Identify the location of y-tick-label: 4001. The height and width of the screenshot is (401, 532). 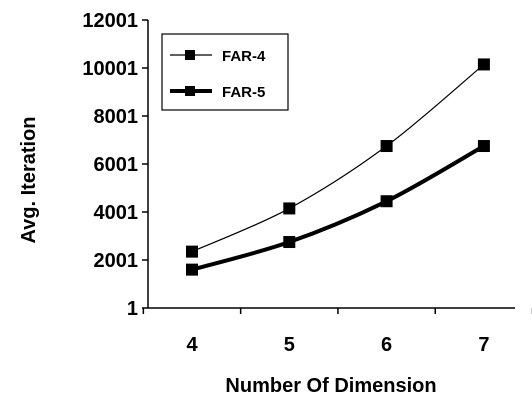
(116, 213).